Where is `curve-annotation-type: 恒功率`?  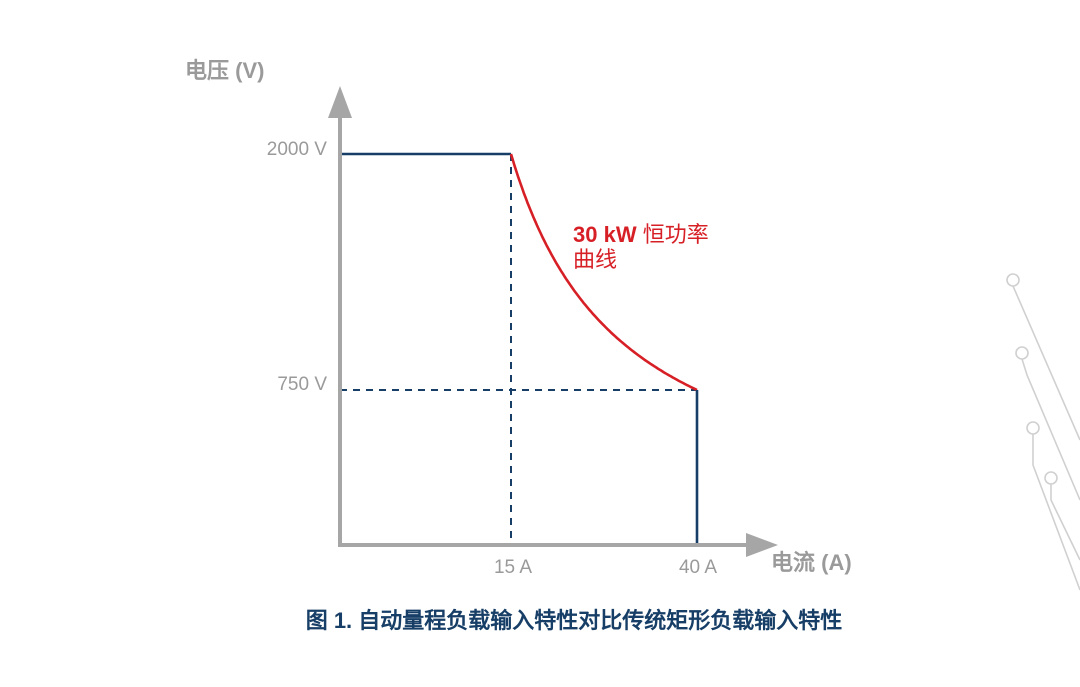 curve-annotation-type: 恒功率 is located at coordinates (673, 234).